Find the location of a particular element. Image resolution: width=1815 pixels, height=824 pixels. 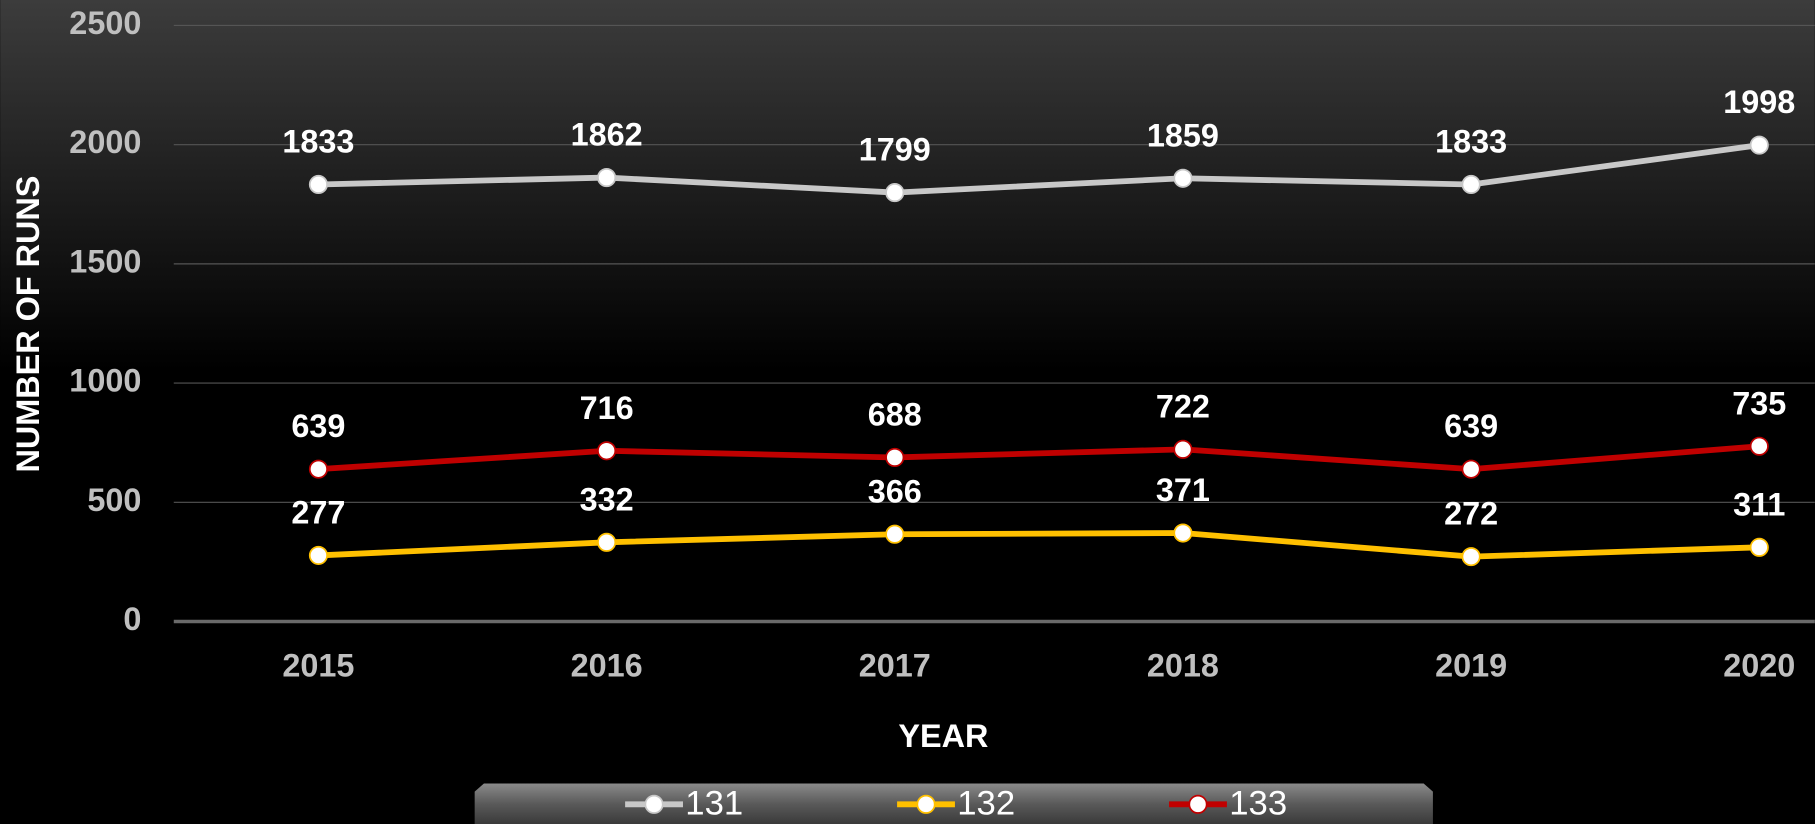

y-tick-label: 500 is located at coordinates (114, 500).